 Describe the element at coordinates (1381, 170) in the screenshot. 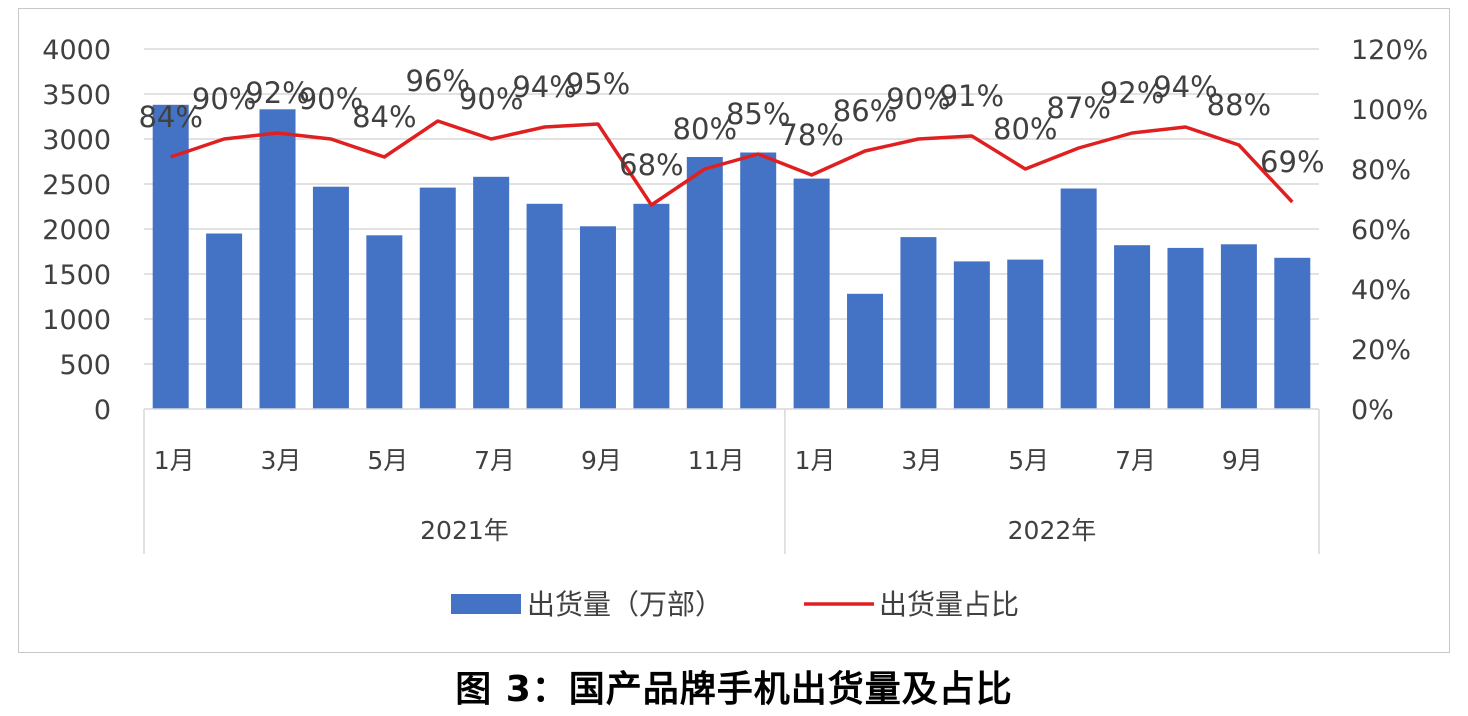

I see `y-right-tick-label: 80%` at that location.